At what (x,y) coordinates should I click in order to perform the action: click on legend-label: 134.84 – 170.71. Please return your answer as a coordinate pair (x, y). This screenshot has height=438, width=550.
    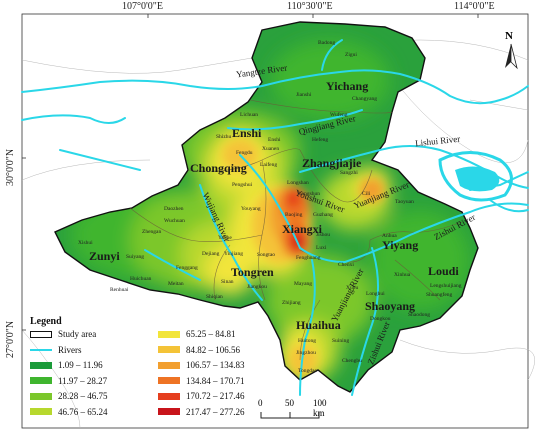
    Looking at the image, I should click on (215, 380).